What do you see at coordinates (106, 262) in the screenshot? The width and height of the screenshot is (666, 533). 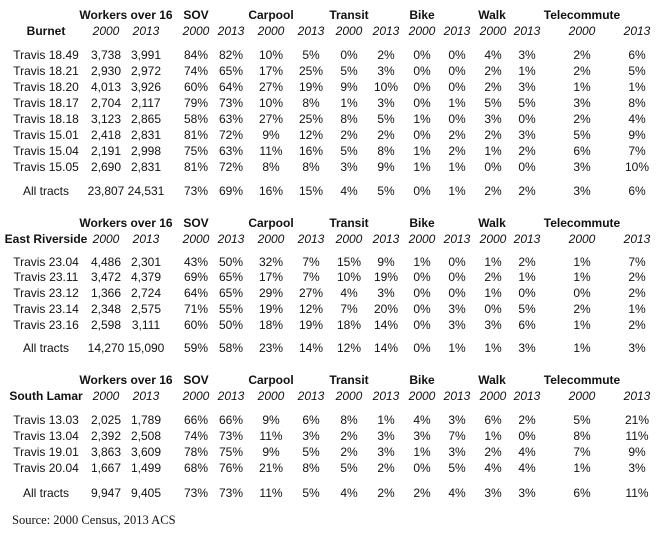 I see `table-cell: 4,486` at bounding box center [106, 262].